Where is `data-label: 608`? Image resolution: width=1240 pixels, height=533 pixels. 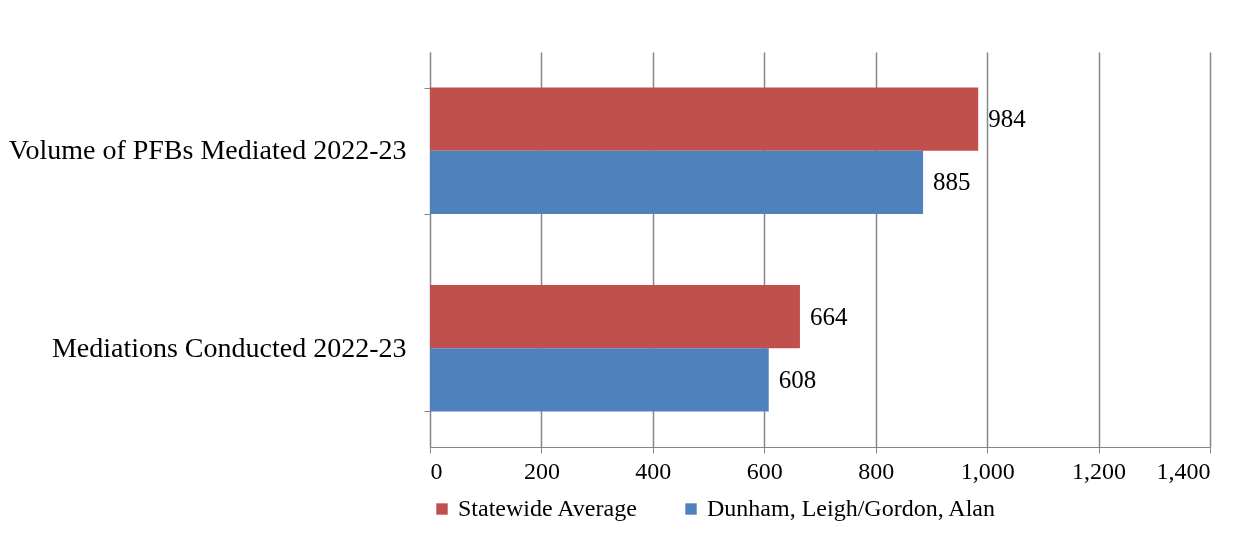 data-label: 608 is located at coordinates (797, 379).